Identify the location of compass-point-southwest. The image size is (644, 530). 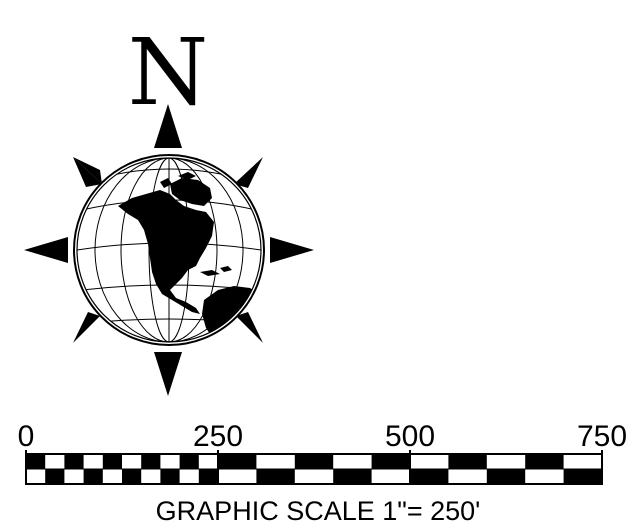
(86, 327).